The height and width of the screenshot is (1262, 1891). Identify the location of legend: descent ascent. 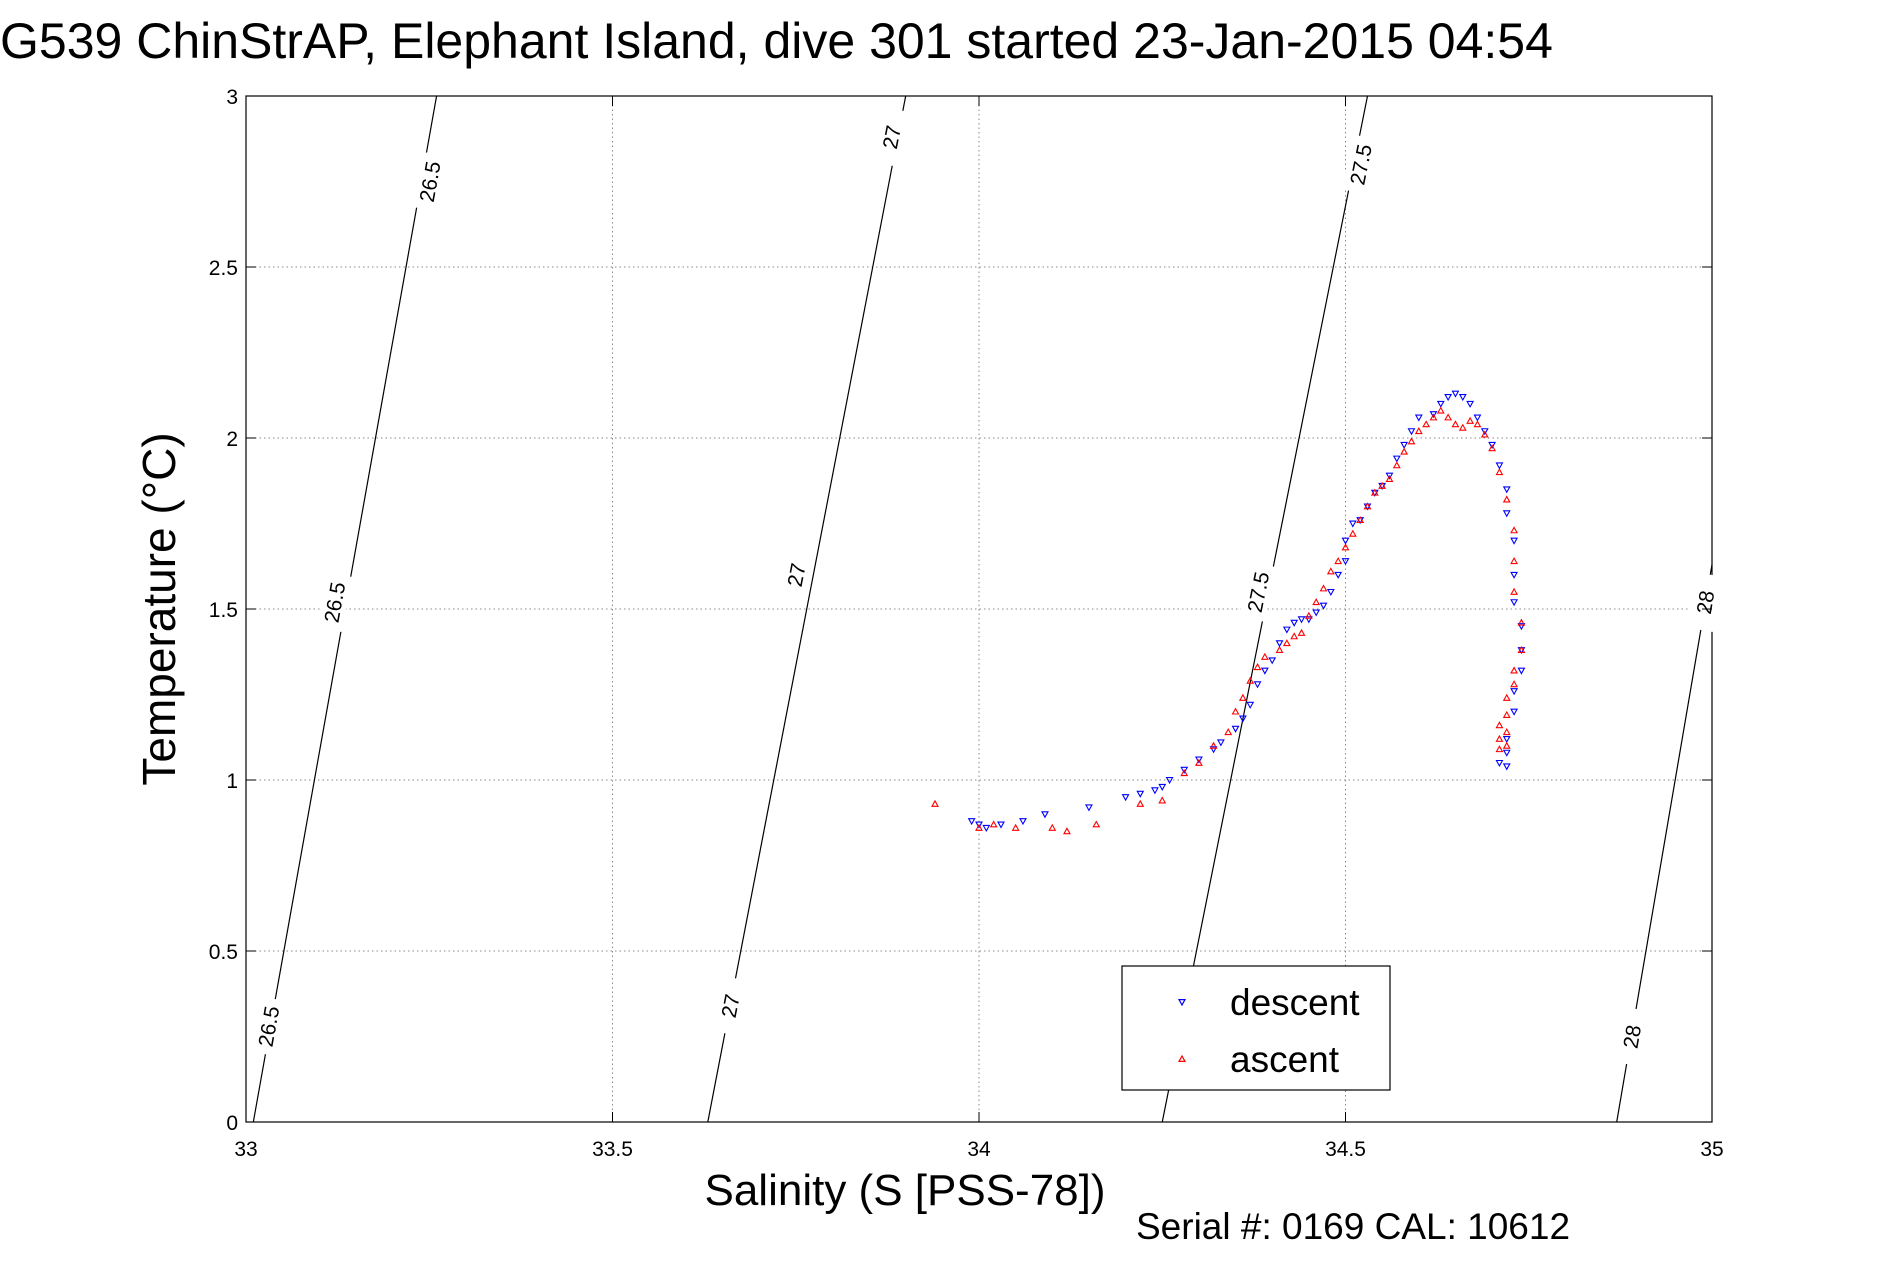
(1256, 1028).